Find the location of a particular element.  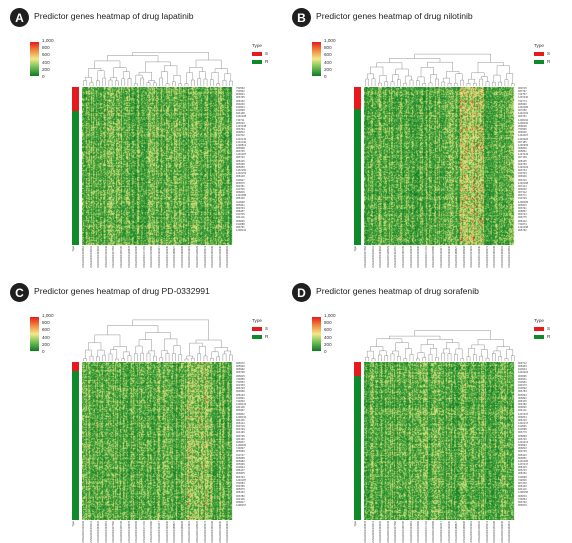

row-label: 908130 is located at coordinates (522, 487).